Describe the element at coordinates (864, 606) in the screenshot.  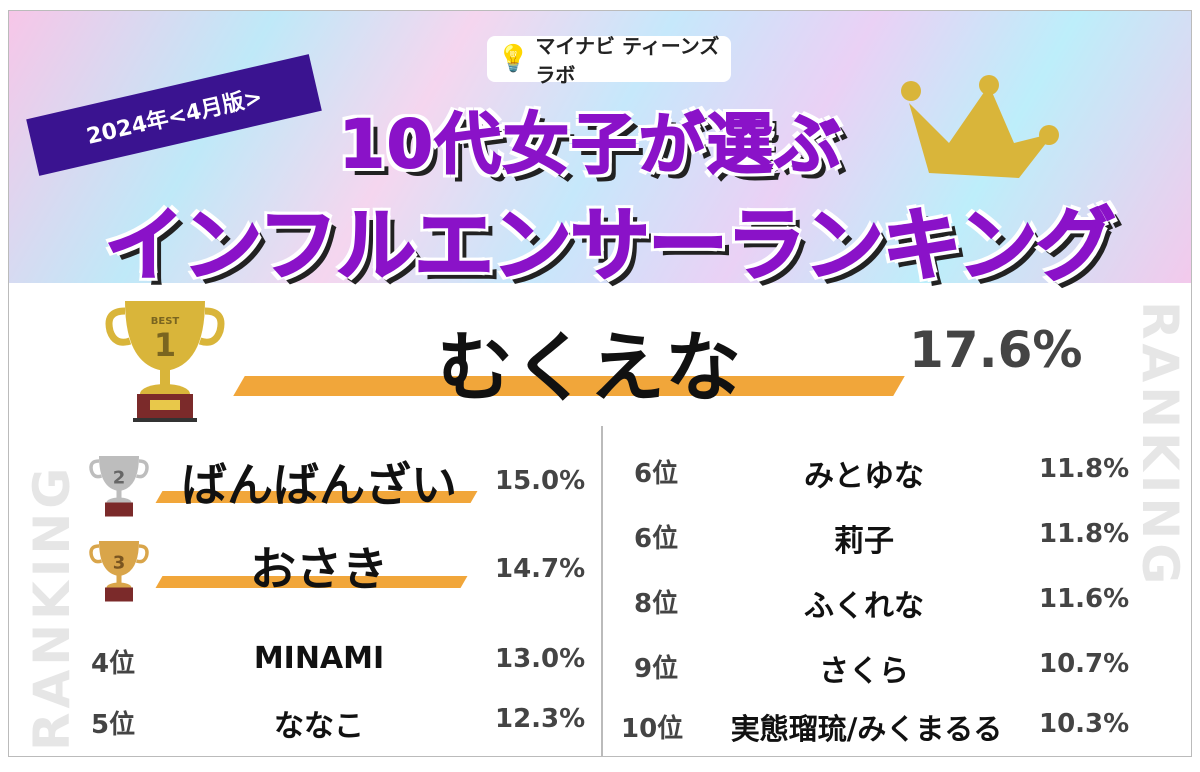
I see `rank-8-name: ふくれな` at that location.